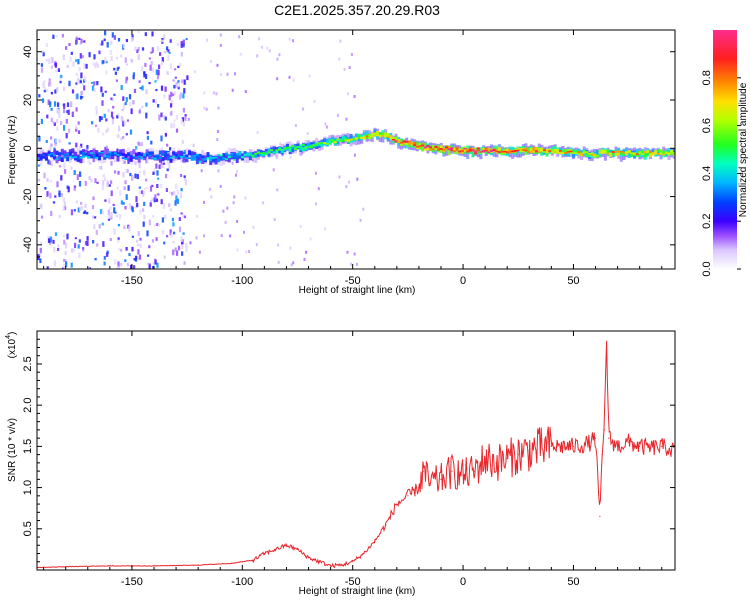  What do you see at coordinates (28, 100) in the screenshot?
I see `y-tick-label: 20` at bounding box center [28, 100].